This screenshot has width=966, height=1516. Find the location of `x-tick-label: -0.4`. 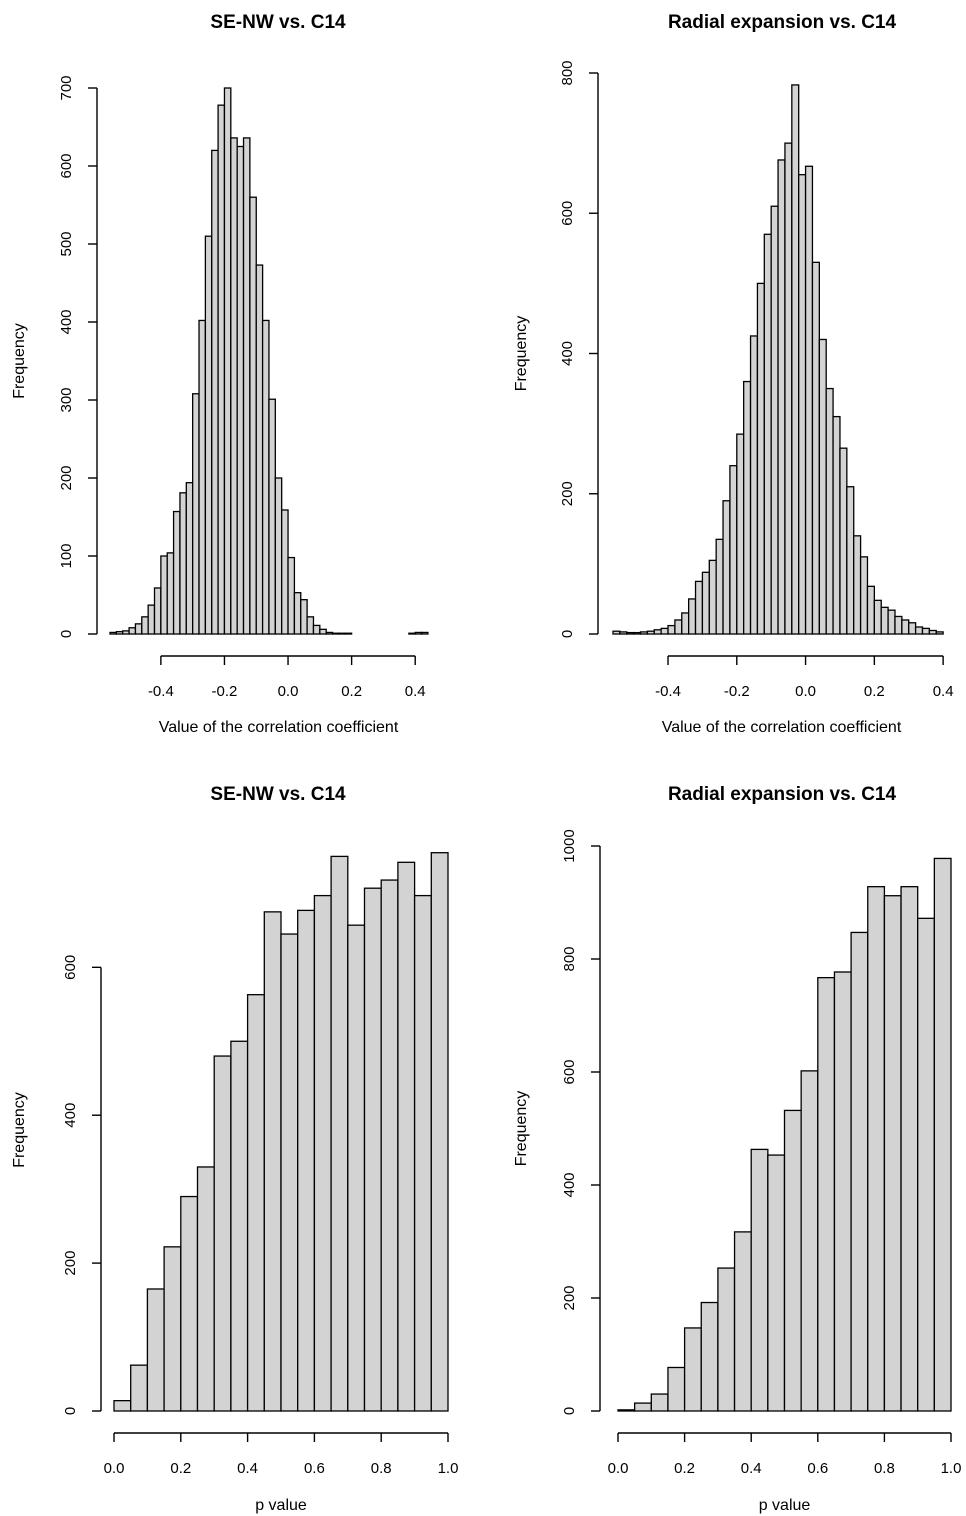

x-tick-label: -0.4 is located at coordinates (668, 691).